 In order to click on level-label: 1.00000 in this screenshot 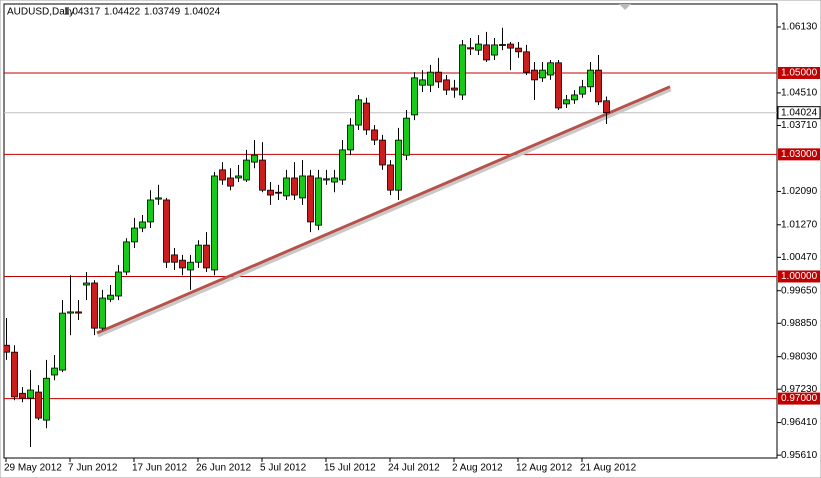, I will do `click(799, 276)`.